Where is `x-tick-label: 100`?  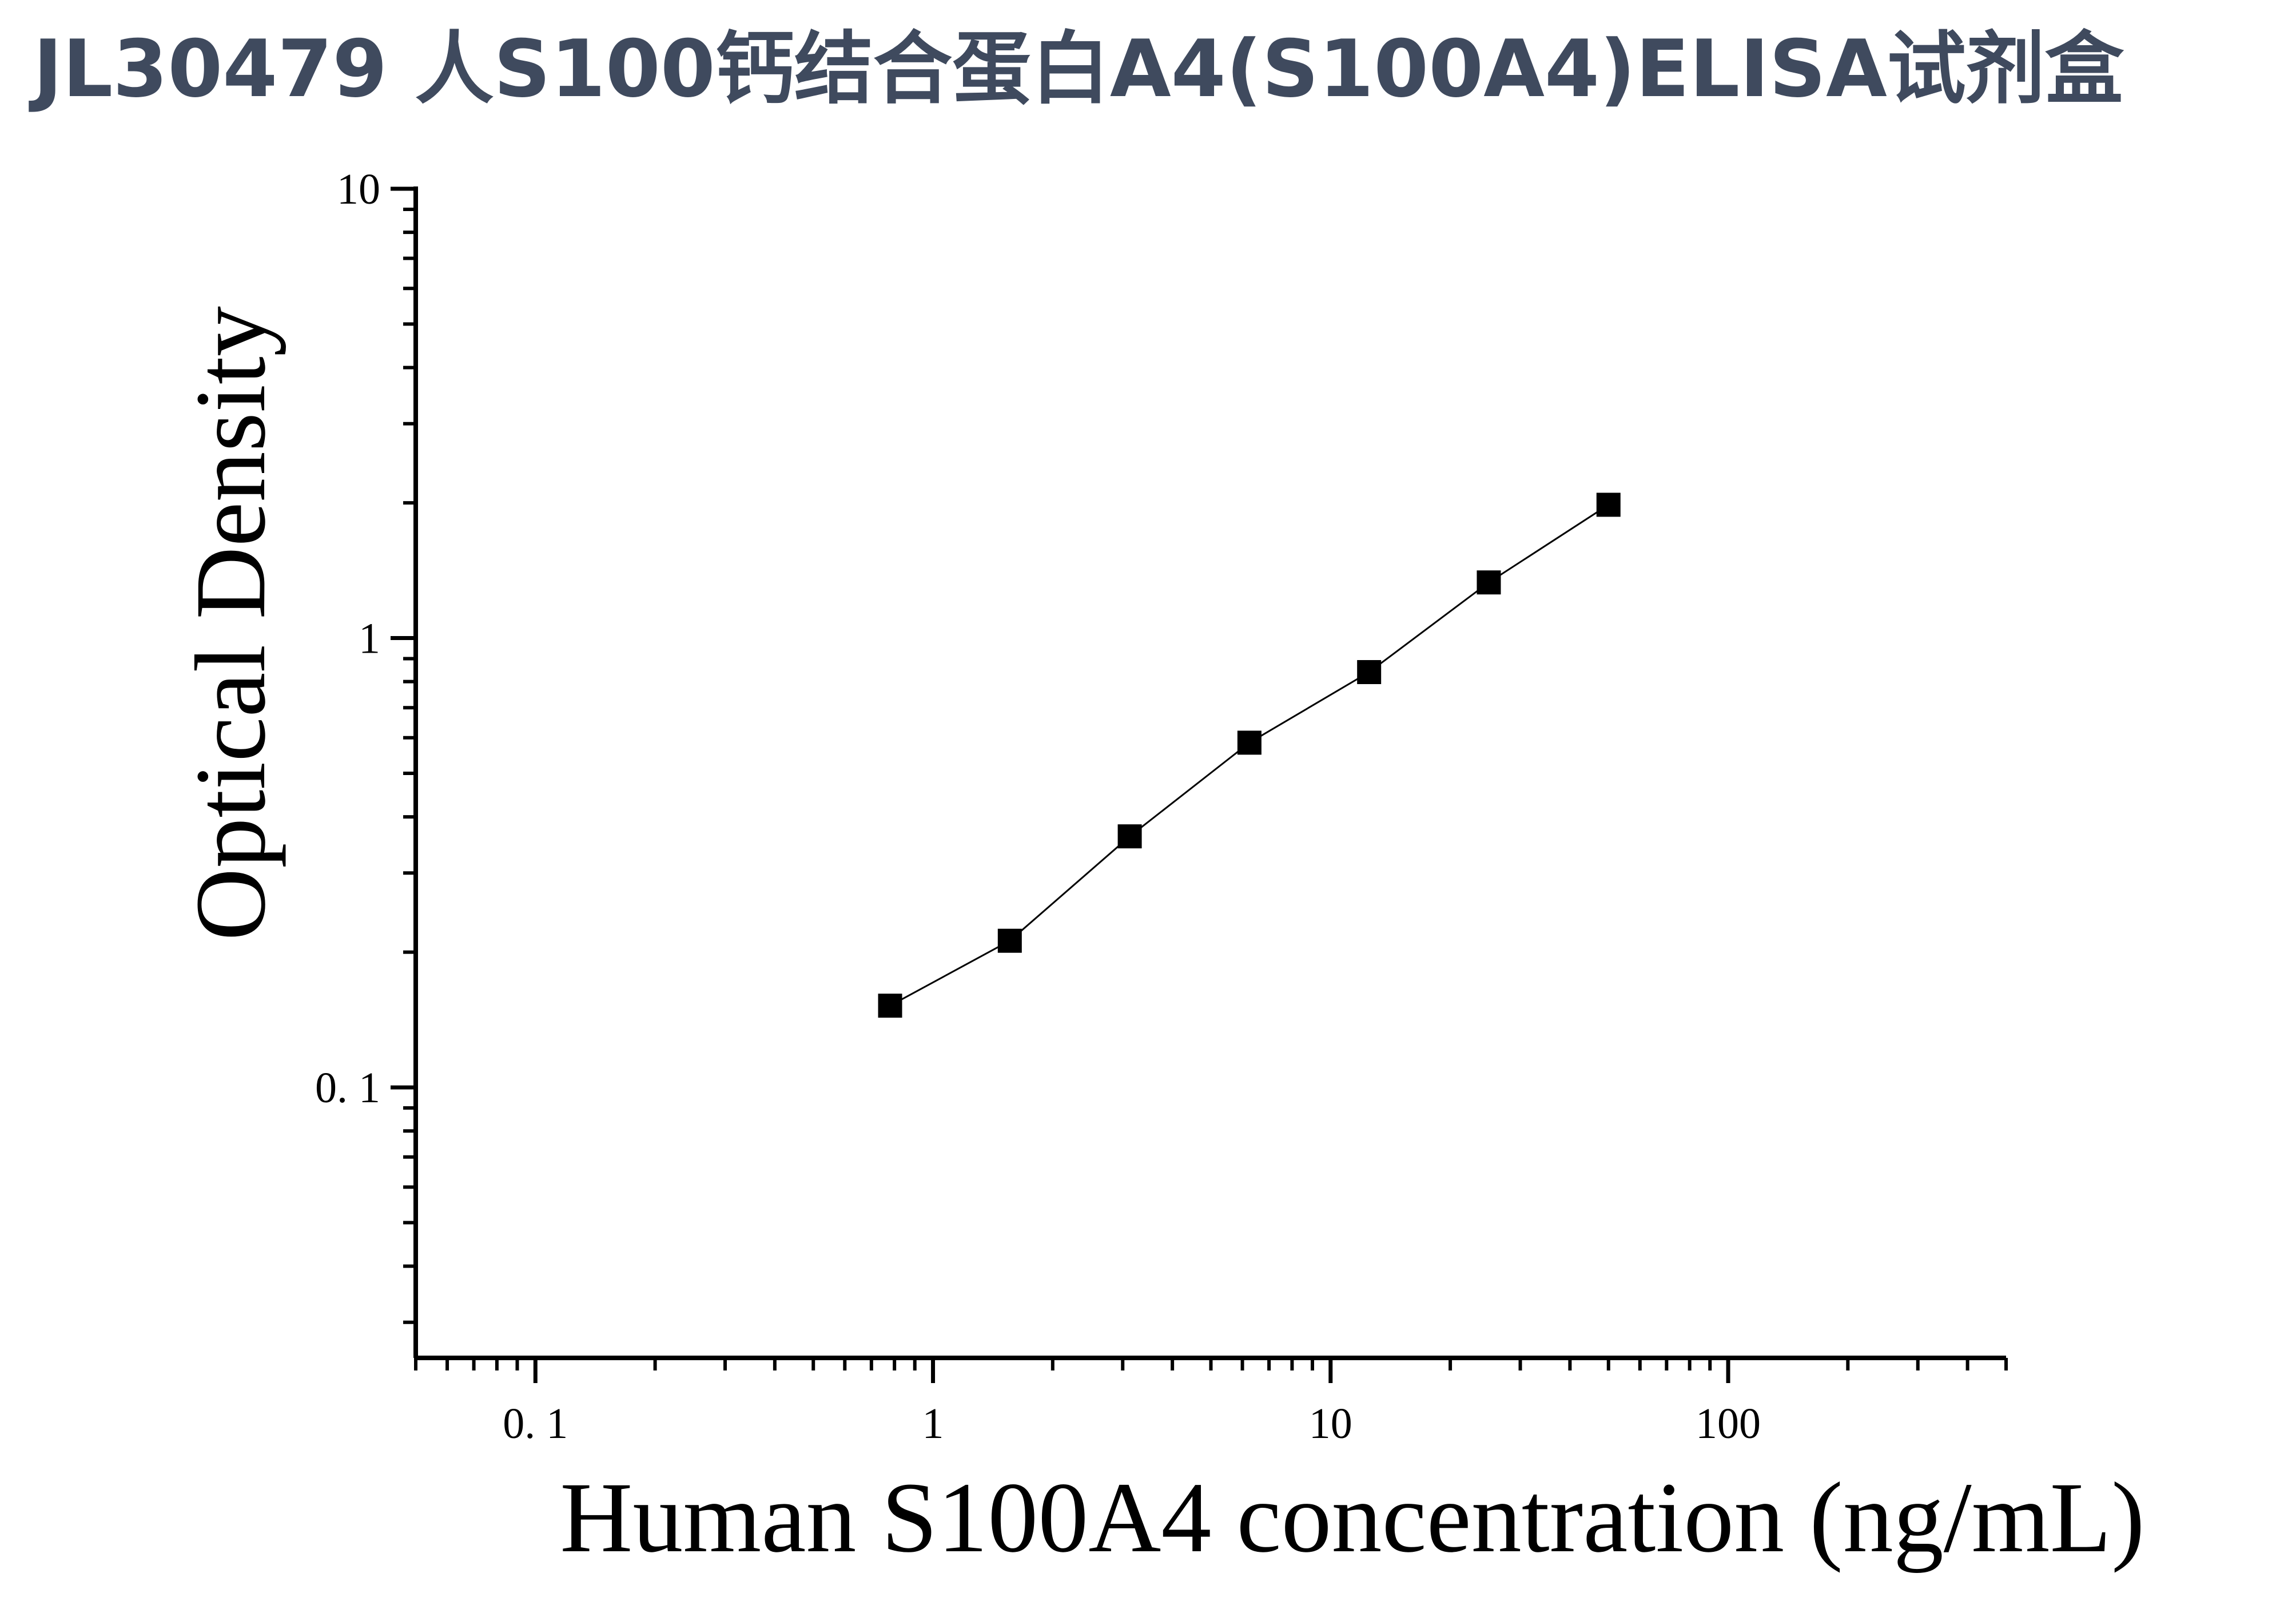
x-tick-label: 100 is located at coordinates (1729, 1424).